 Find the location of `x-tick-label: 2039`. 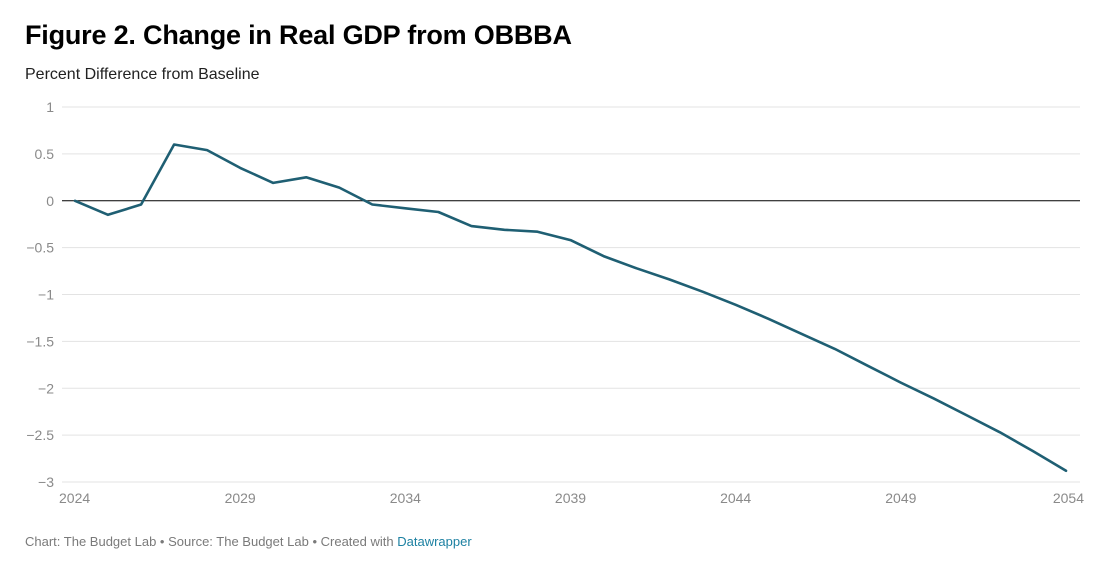

x-tick-label: 2039 is located at coordinates (570, 498).